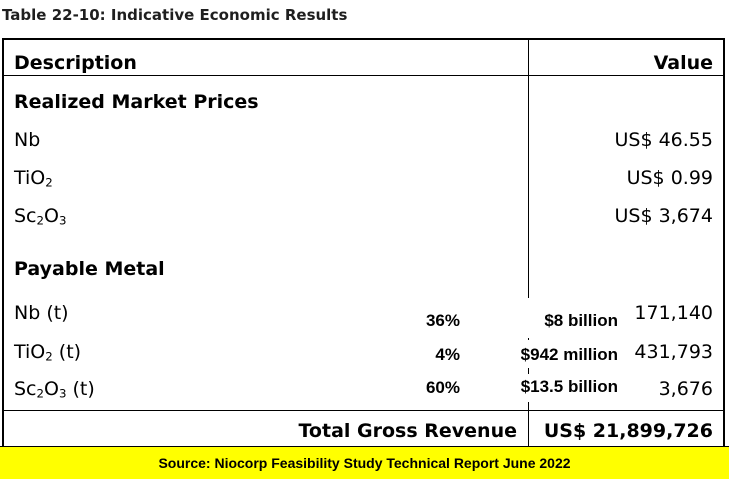 Image resolution: width=729 pixels, height=479 pixels. Describe the element at coordinates (685, 389) in the screenshot. I see `payable-value-sc2o3: 3,676` at that location.